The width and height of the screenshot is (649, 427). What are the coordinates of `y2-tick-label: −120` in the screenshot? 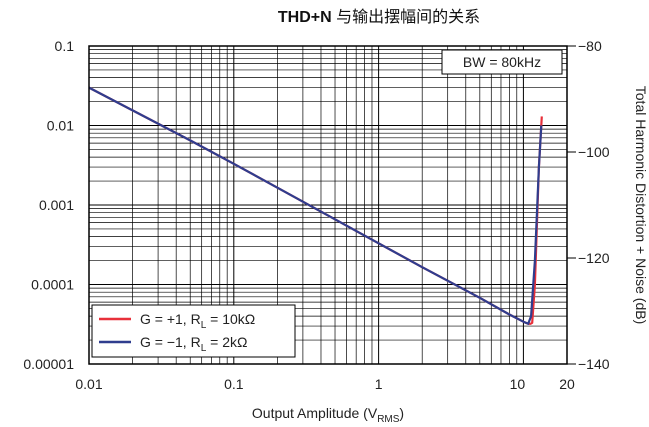 It's located at (594, 258).